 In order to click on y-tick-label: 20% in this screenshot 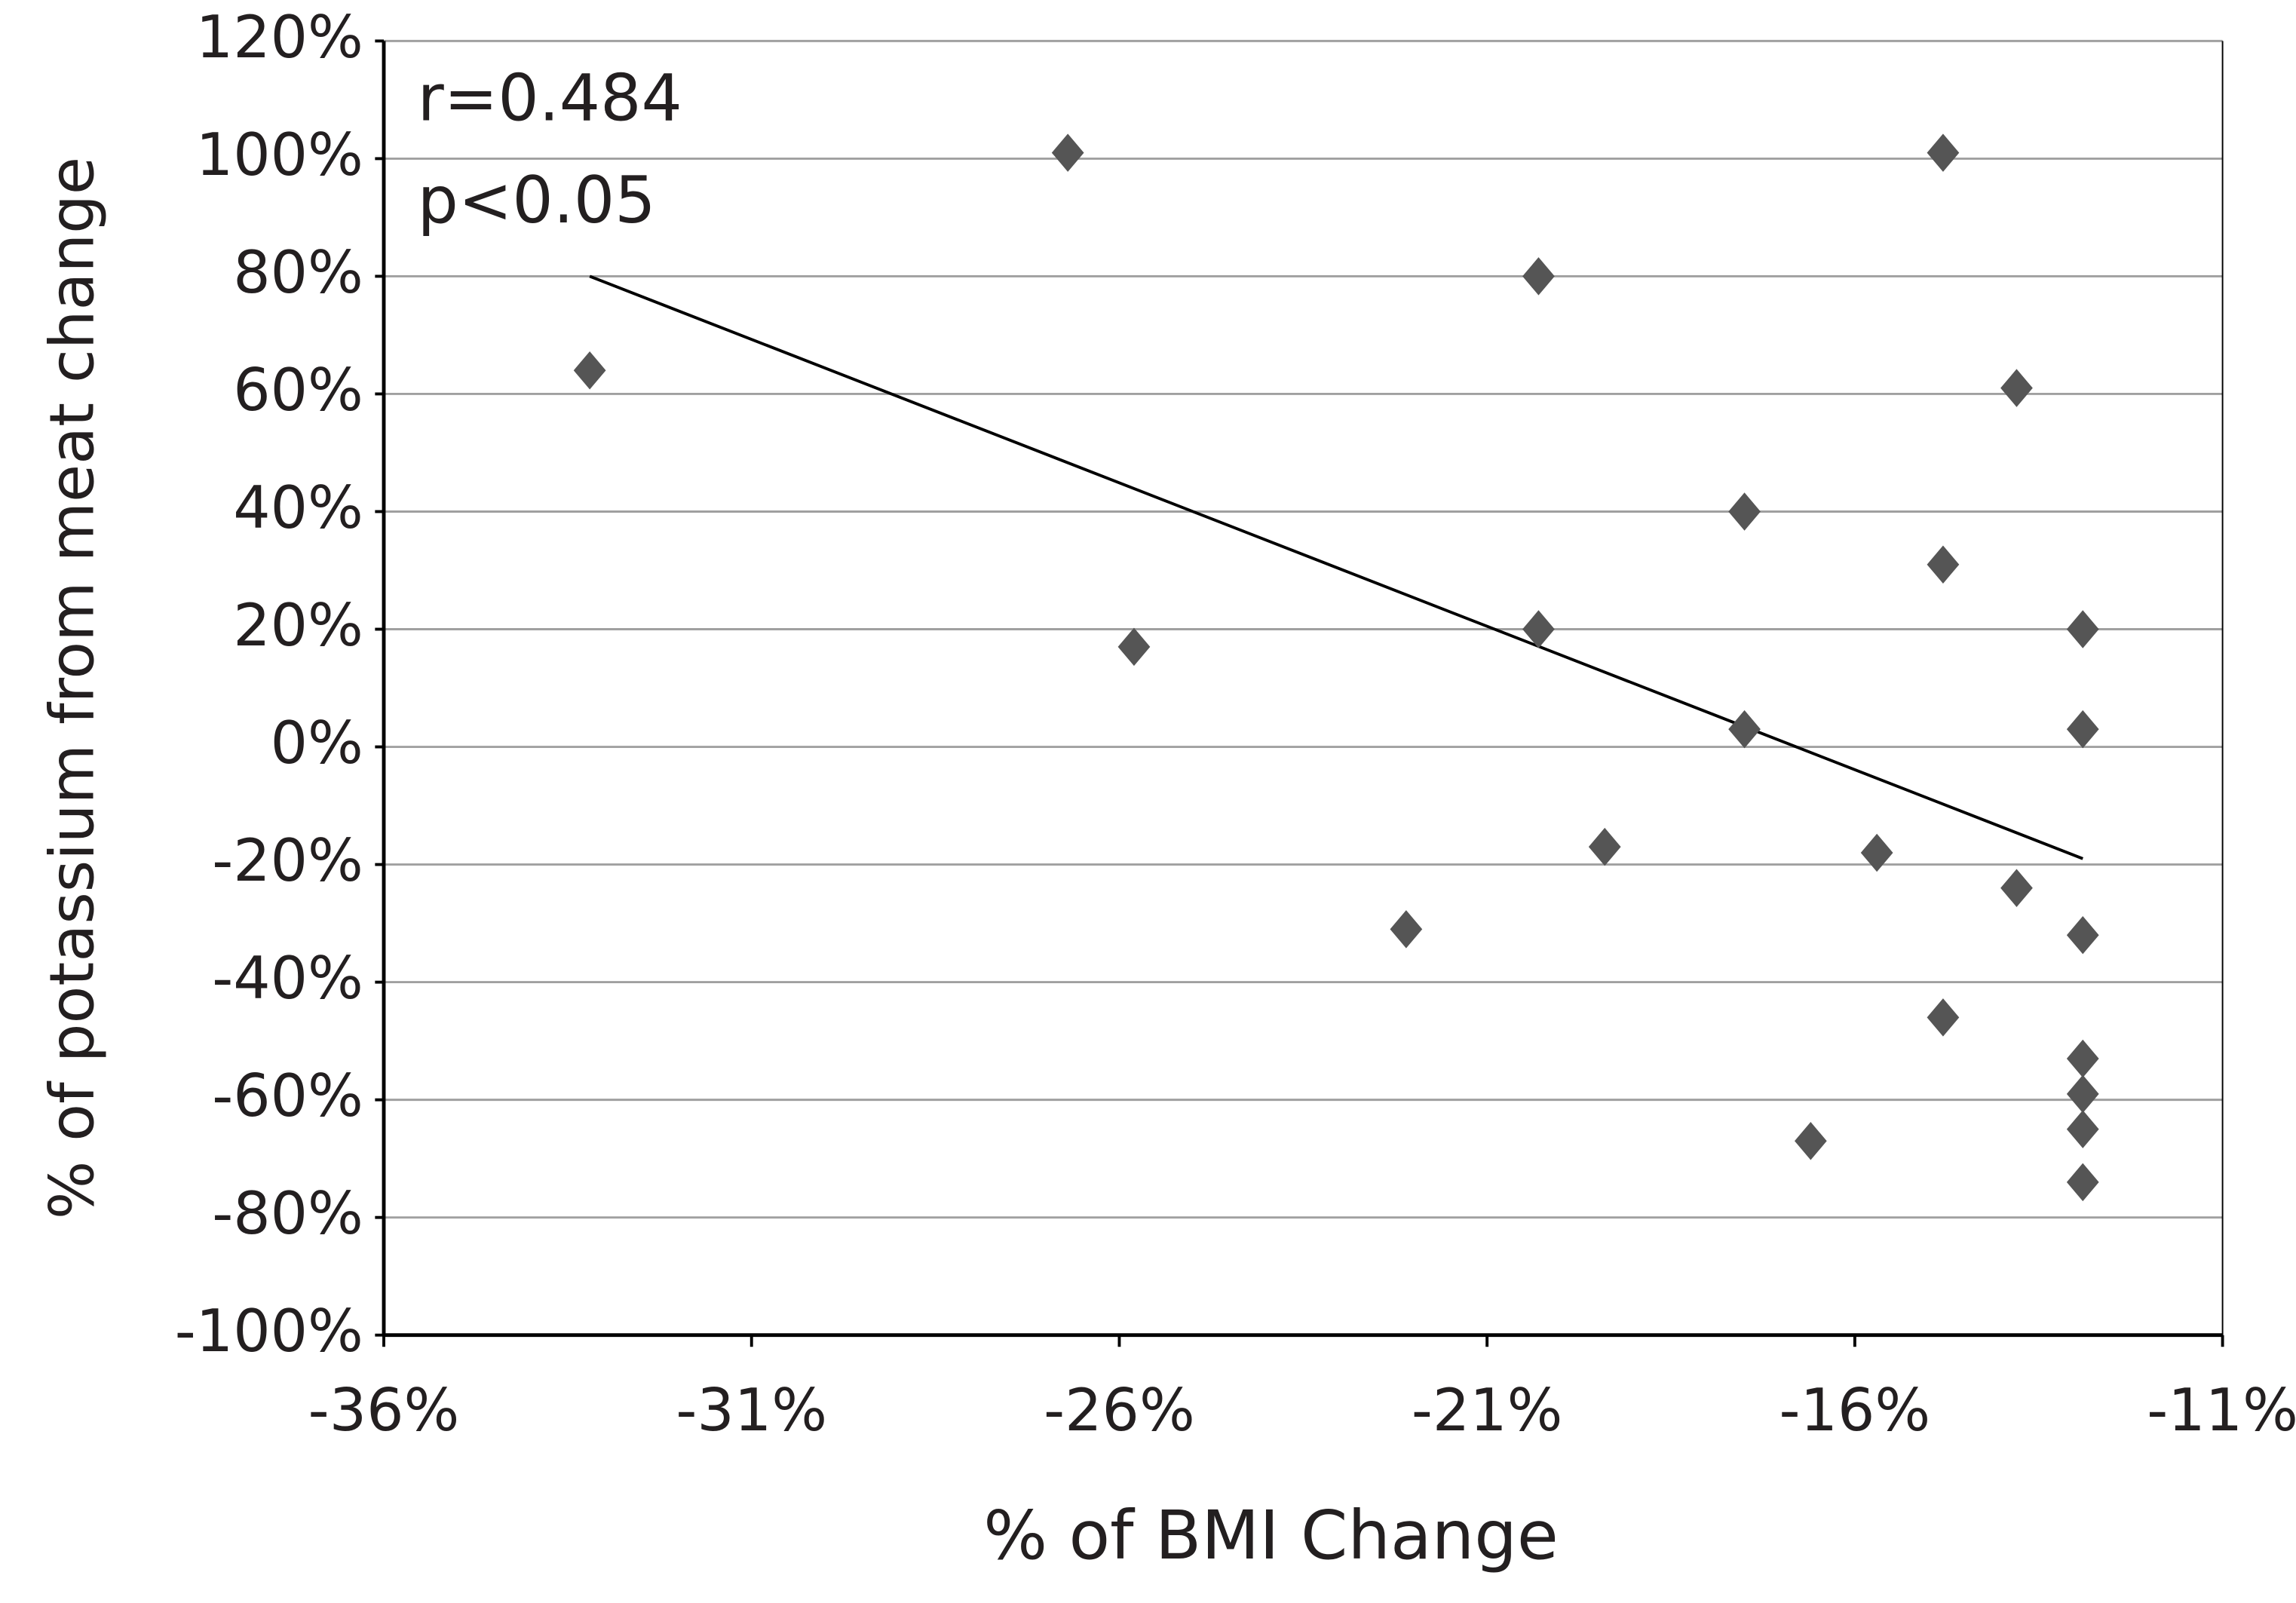, I will do `click(298, 626)`.